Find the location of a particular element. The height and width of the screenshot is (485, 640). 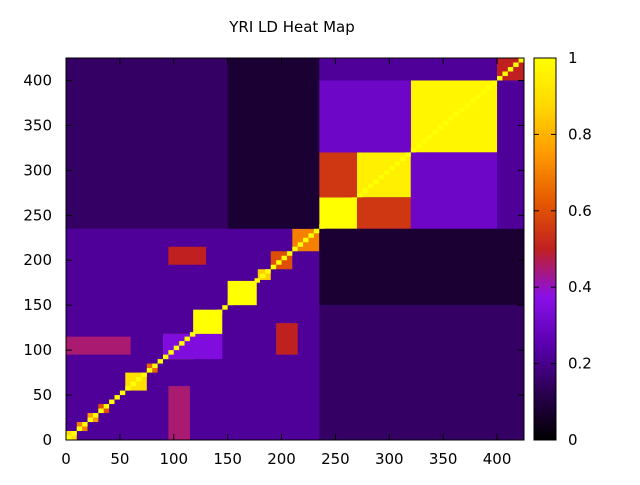

colorbar-tick-label: 0.6 is located at coordinates (580, 211).